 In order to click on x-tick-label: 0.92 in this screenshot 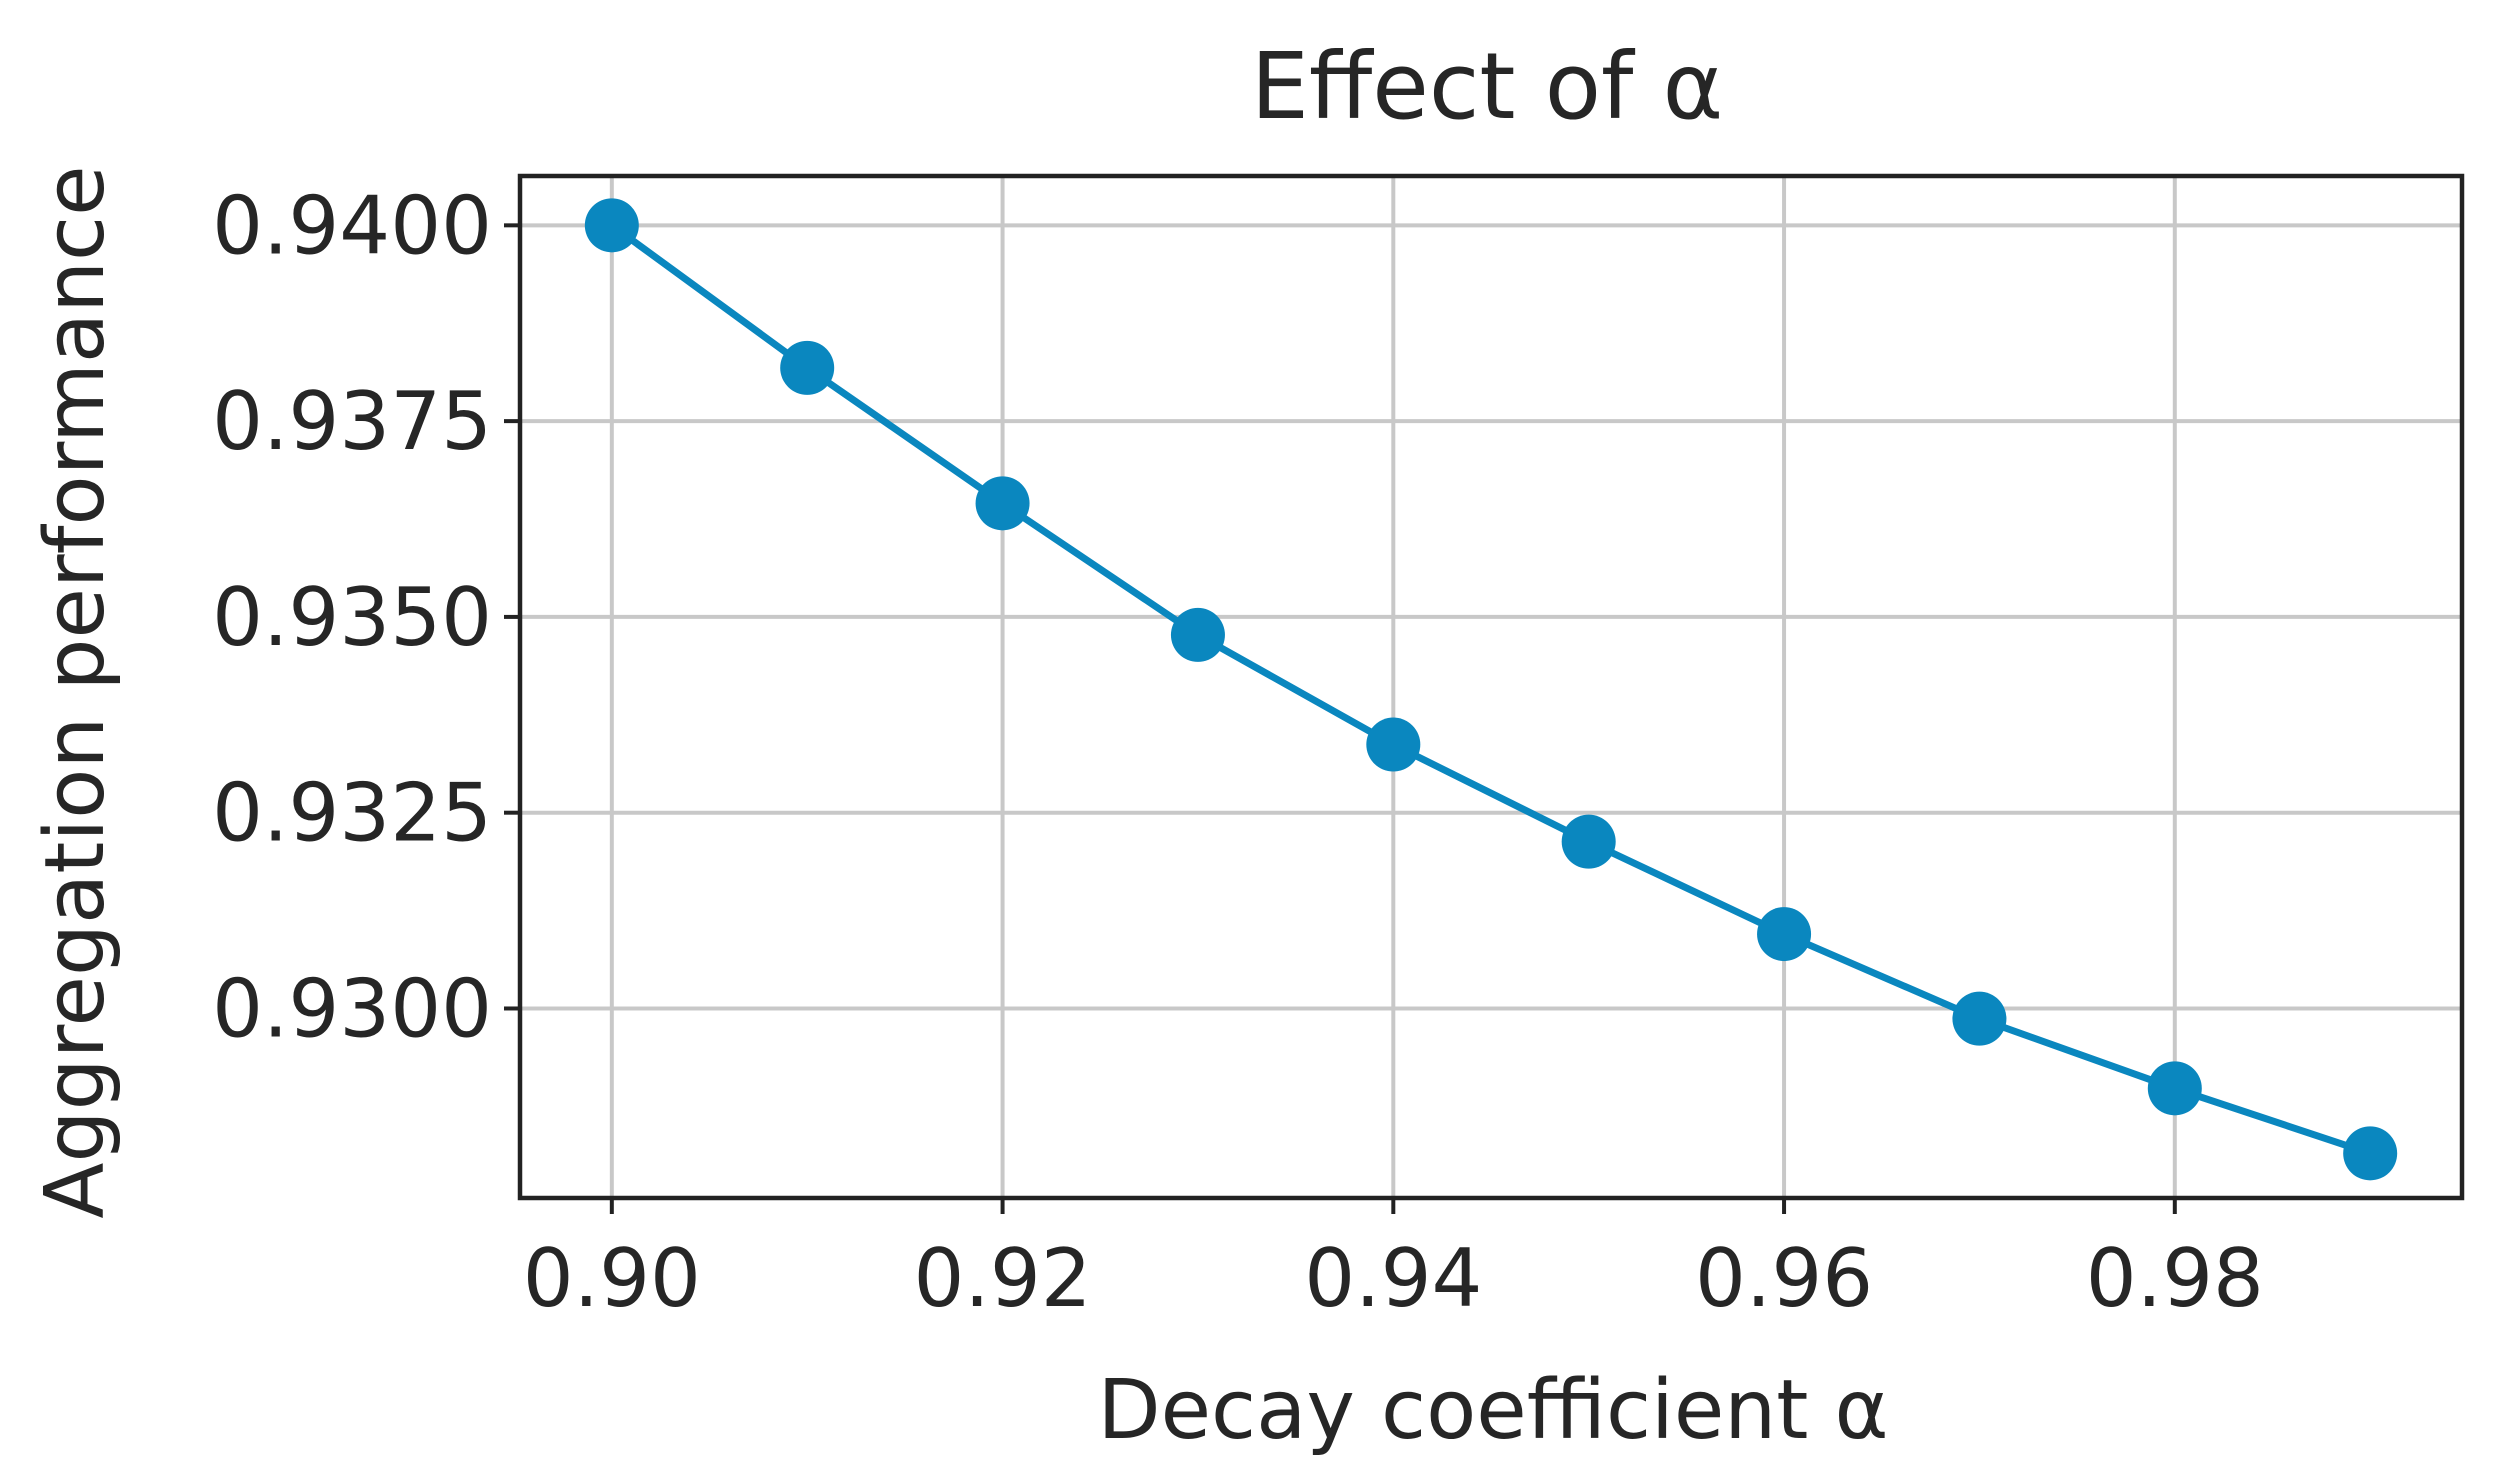, I will do `click(1003, 1278)`.